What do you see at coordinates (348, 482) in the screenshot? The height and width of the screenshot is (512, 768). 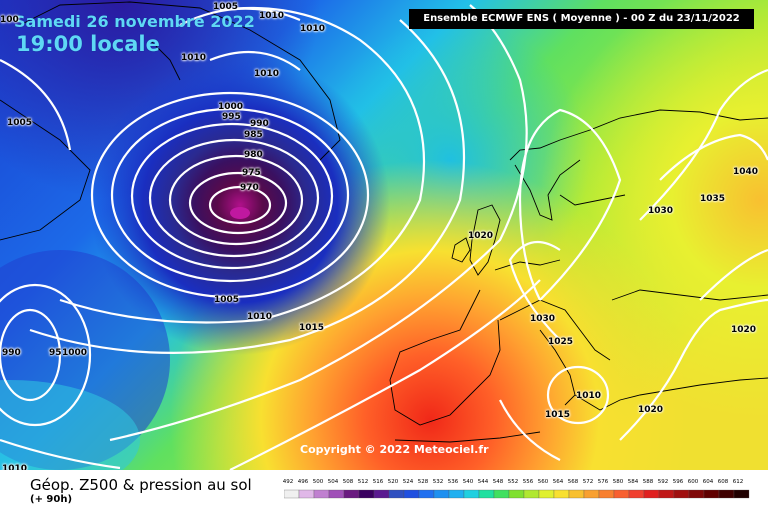 I see `legend-label: 508` at bounding box center [348, 482].